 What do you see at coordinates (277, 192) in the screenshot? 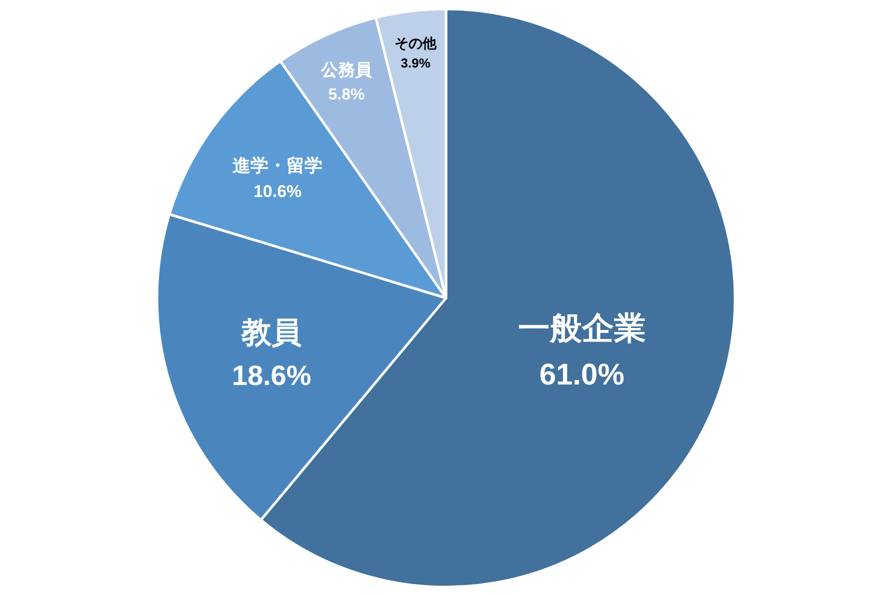
I see `data-label: 10.6%` at bounding box center [277, 192].